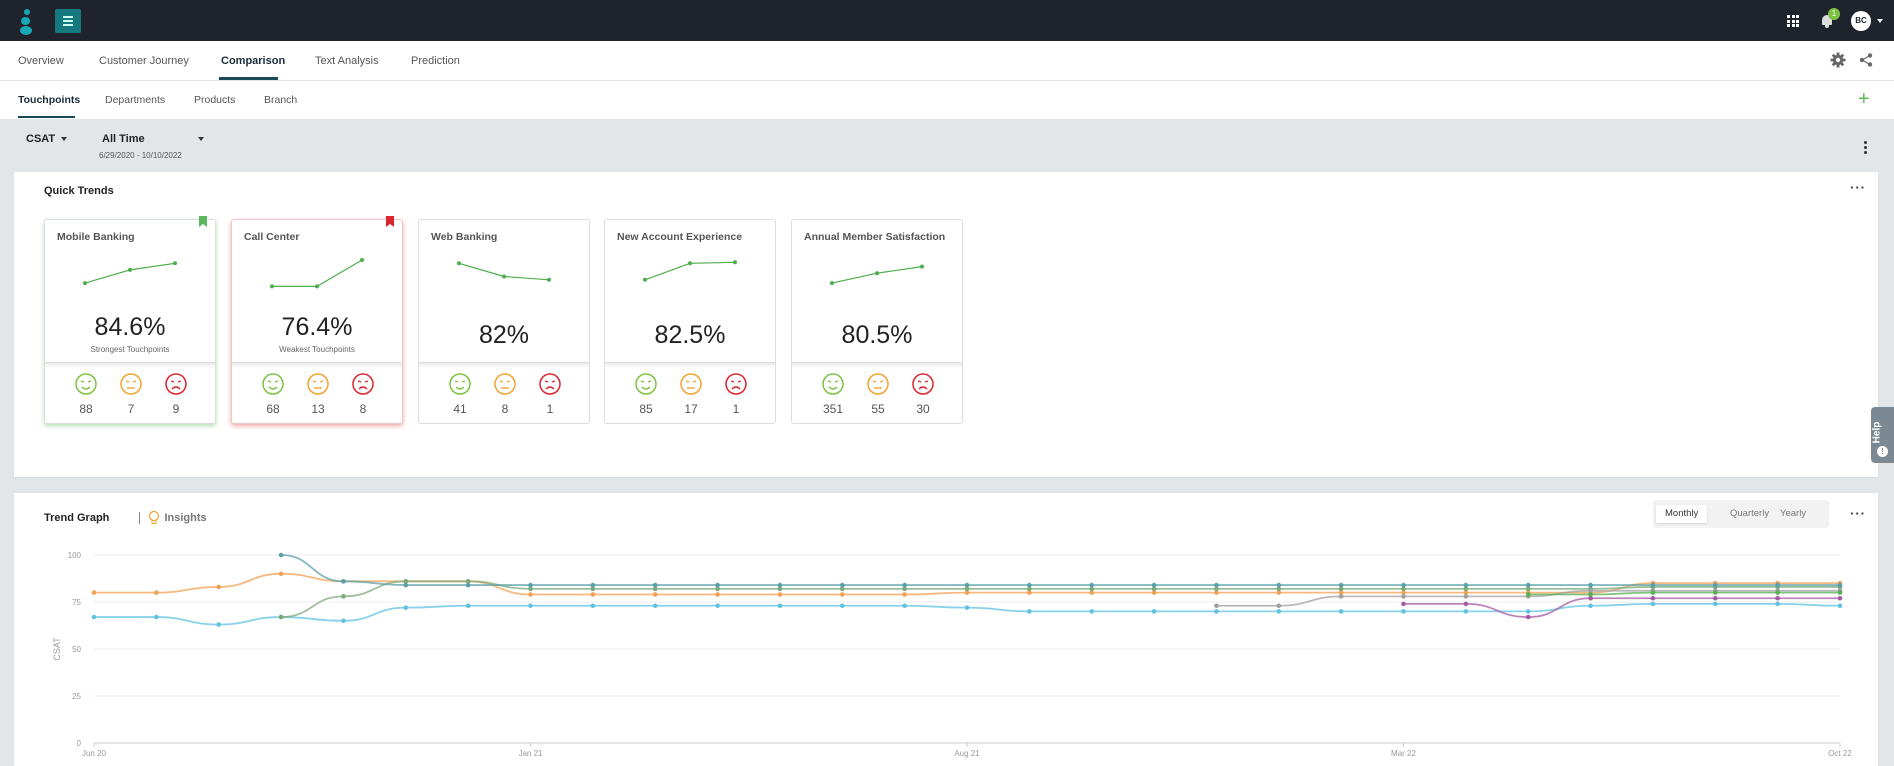 This screenshot has width=1894, height=766. Describe the element at coordinates (135, 100) in the screenshot. I see `tab-departments: Departments` at that location.